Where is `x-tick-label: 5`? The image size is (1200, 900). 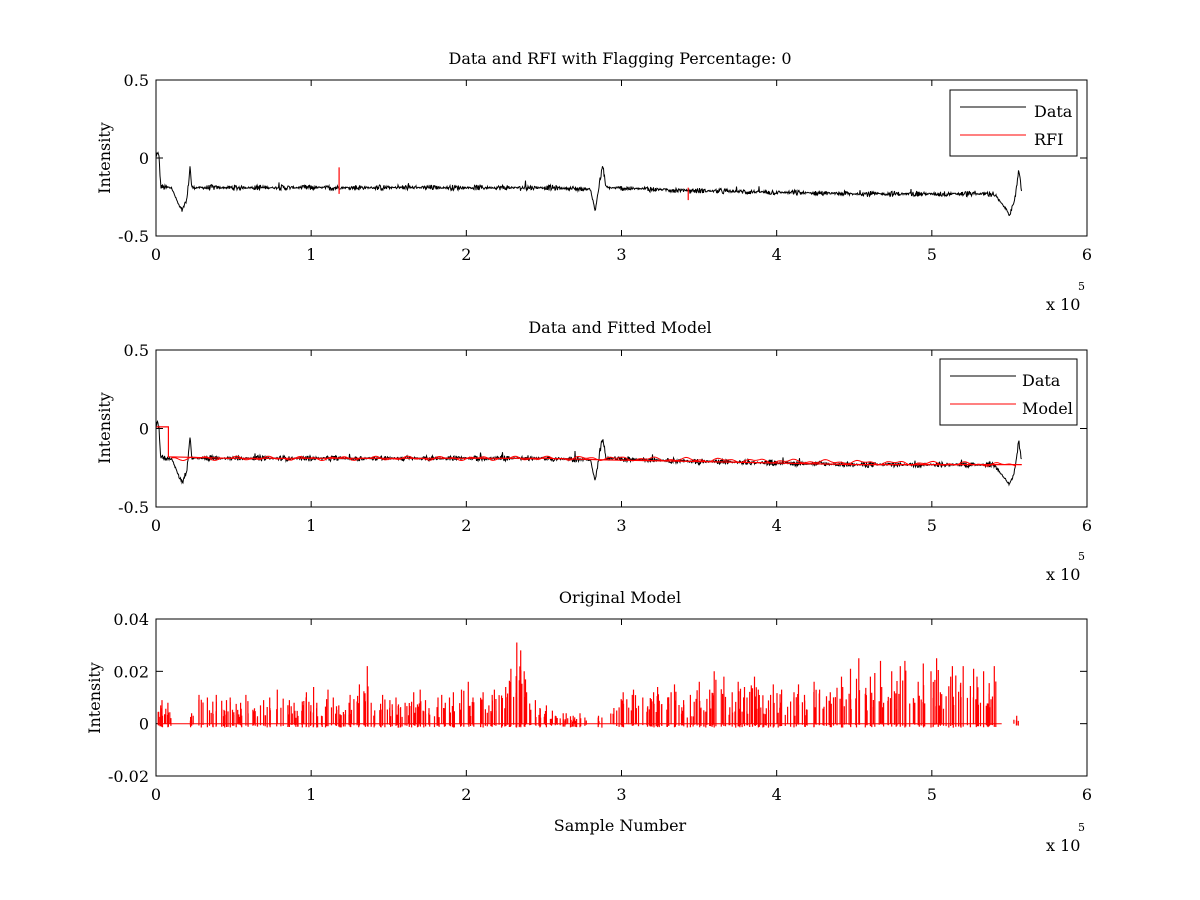 x-tick-label: 5 is located at coordinates (932, 794).